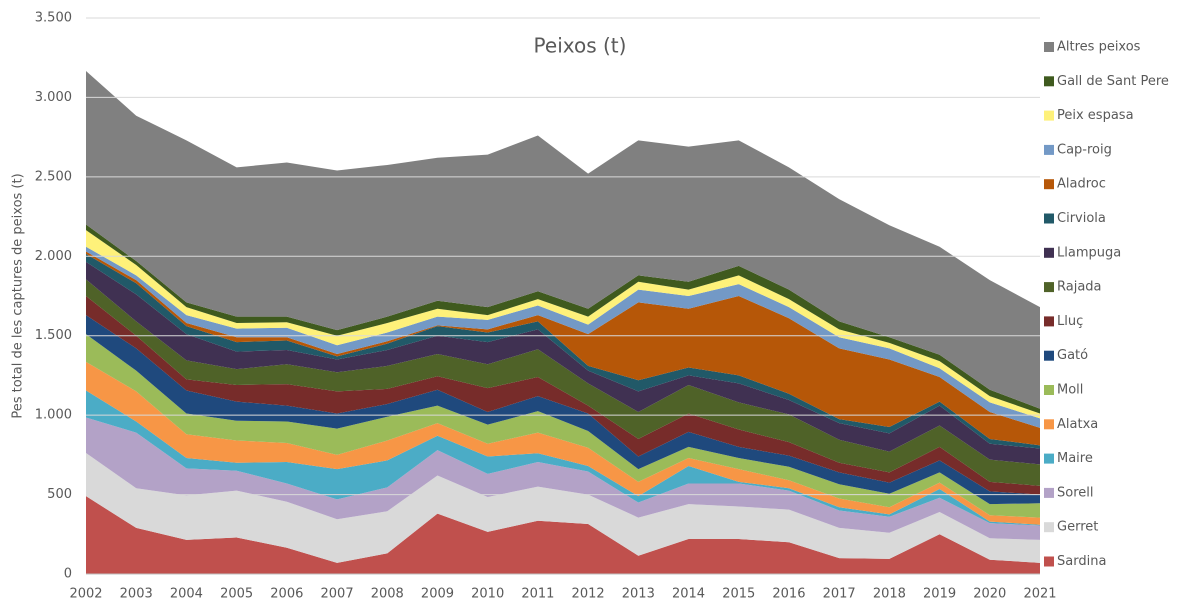 Image resolution: width=1177 pixels, height=600 pixels. I want to click on legend-label: Peix espasa, so click(1095, 115).